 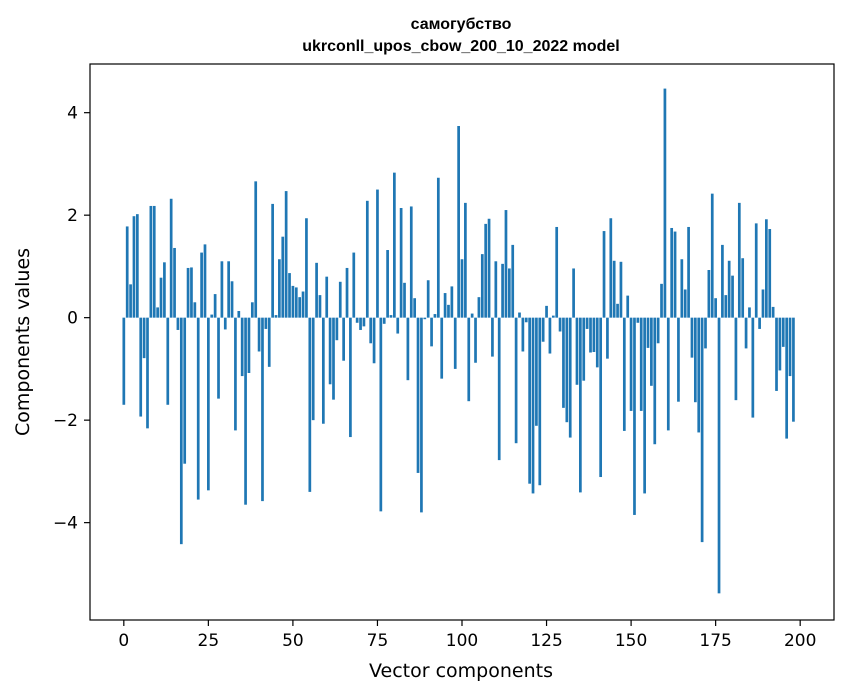 I want to click on x-tick-label: 125, so click(x=546, y=641).